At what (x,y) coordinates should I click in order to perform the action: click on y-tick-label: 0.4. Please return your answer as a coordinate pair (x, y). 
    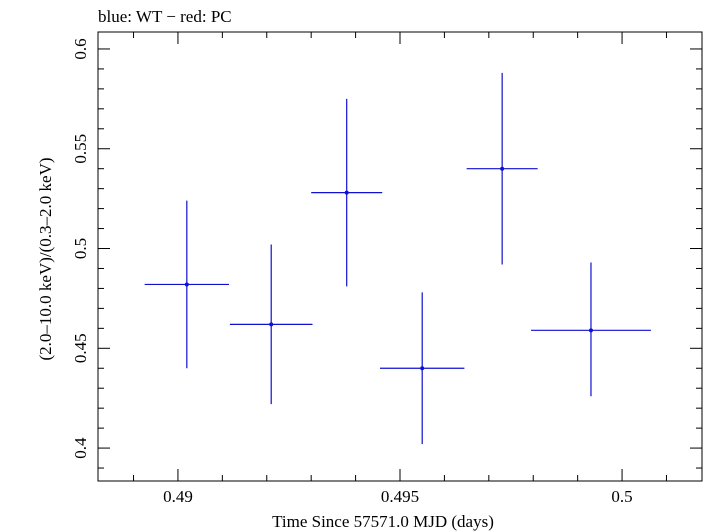
    Looking at the image, I should click on (80, 448).